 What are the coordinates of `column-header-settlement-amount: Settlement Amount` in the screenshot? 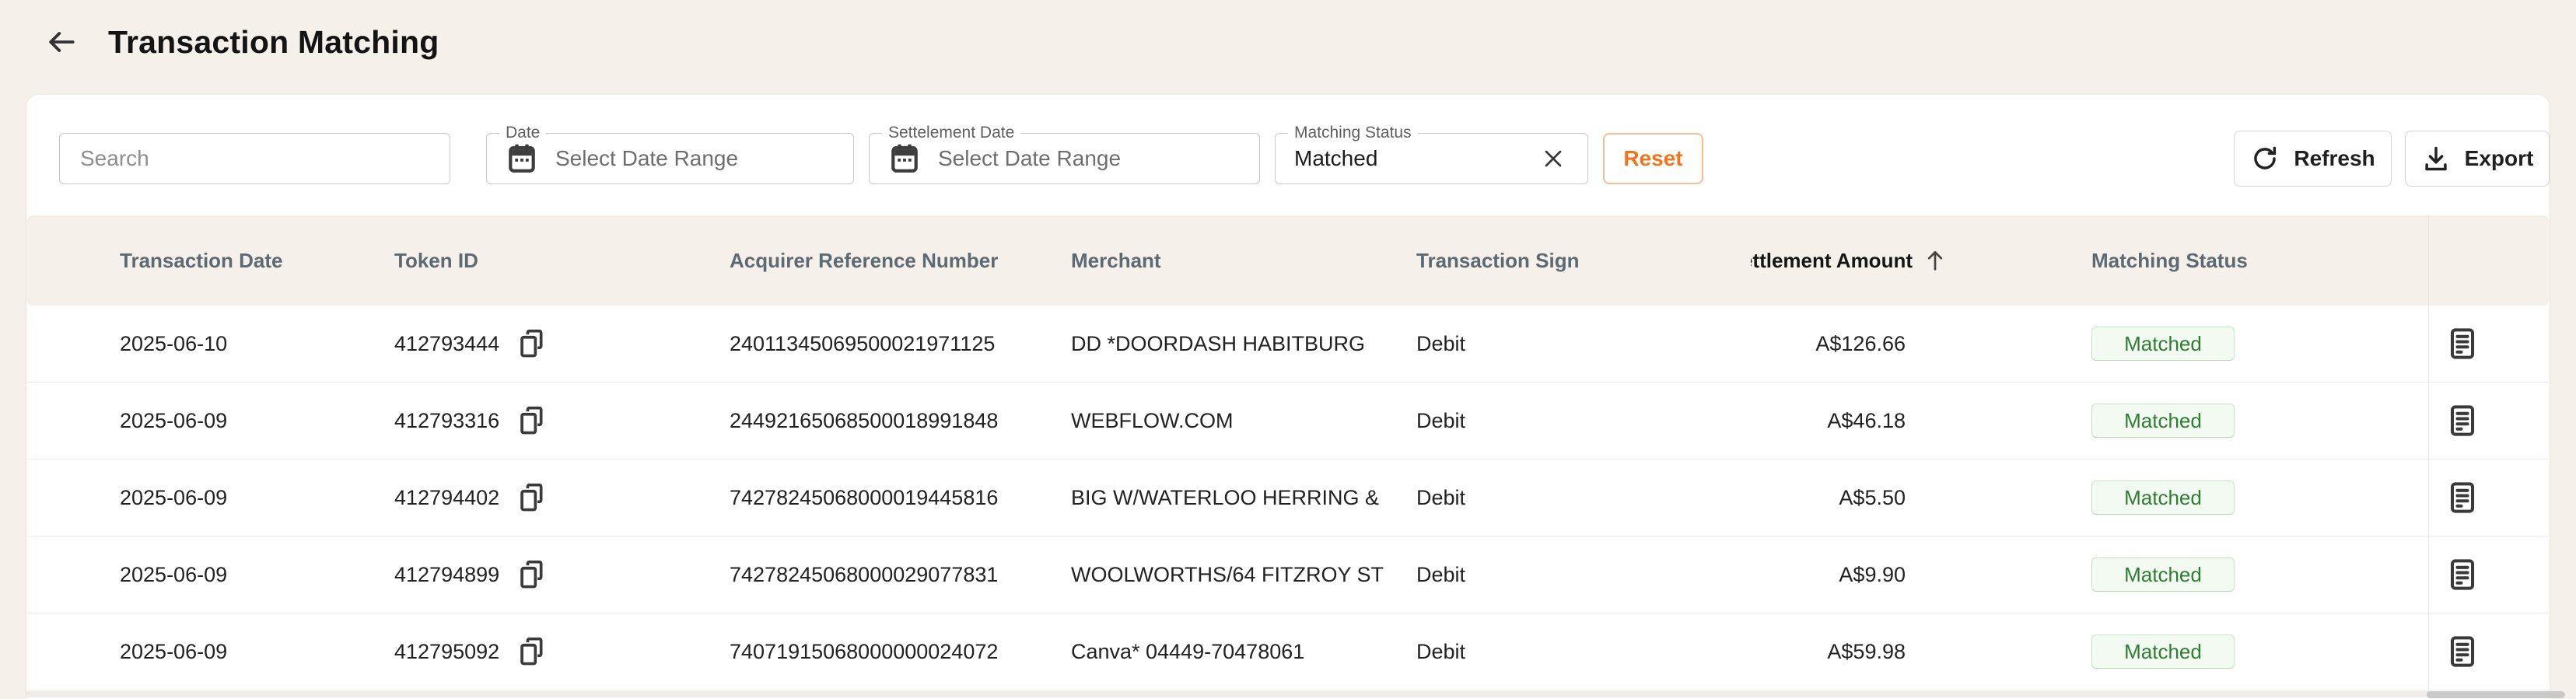 It's located at (1921, 261).